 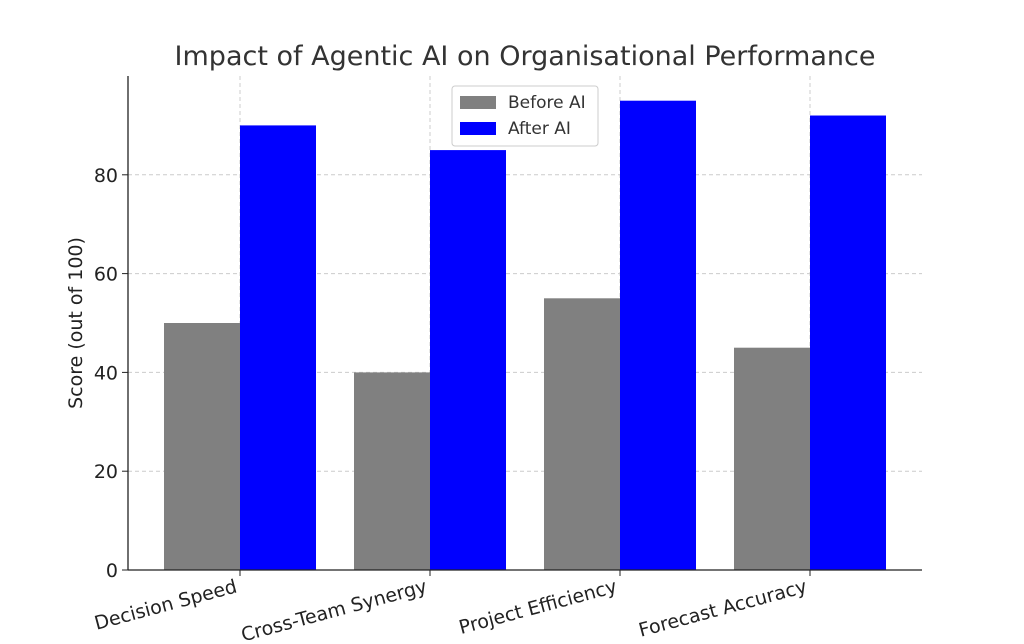 I want to click on x-tick-label: Project Efficiency, so click(x=538, y=607).